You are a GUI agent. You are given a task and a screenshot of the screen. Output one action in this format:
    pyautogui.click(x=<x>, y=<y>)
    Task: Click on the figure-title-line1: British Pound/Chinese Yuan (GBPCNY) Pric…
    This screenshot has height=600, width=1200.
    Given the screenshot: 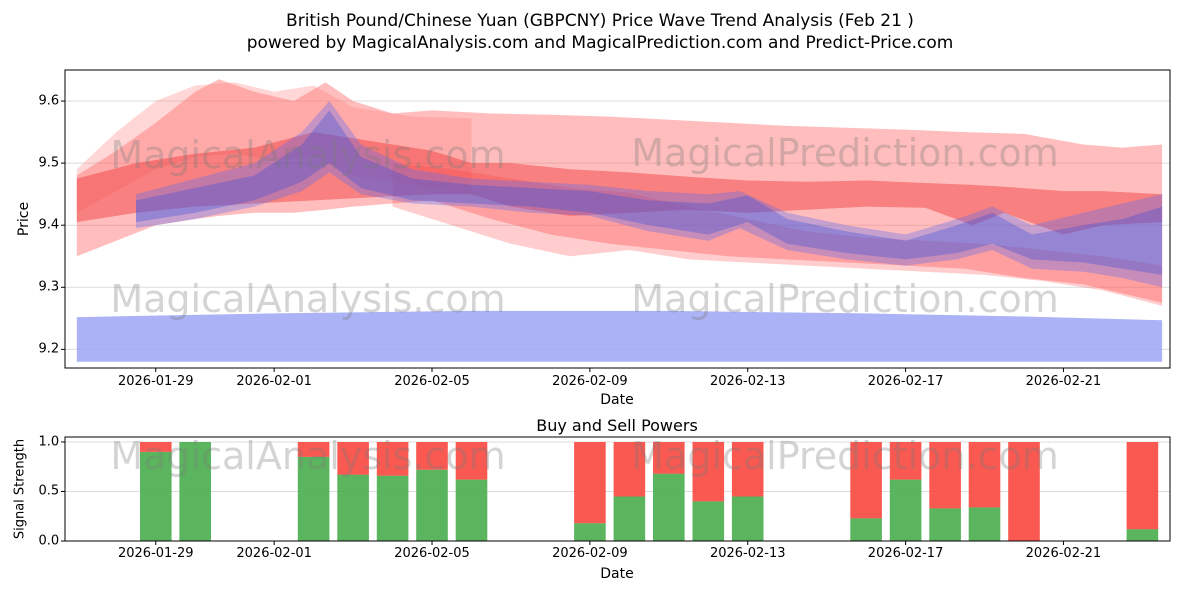 What is the action you would take?
    pyautogui.click(x=600, y=21)
    